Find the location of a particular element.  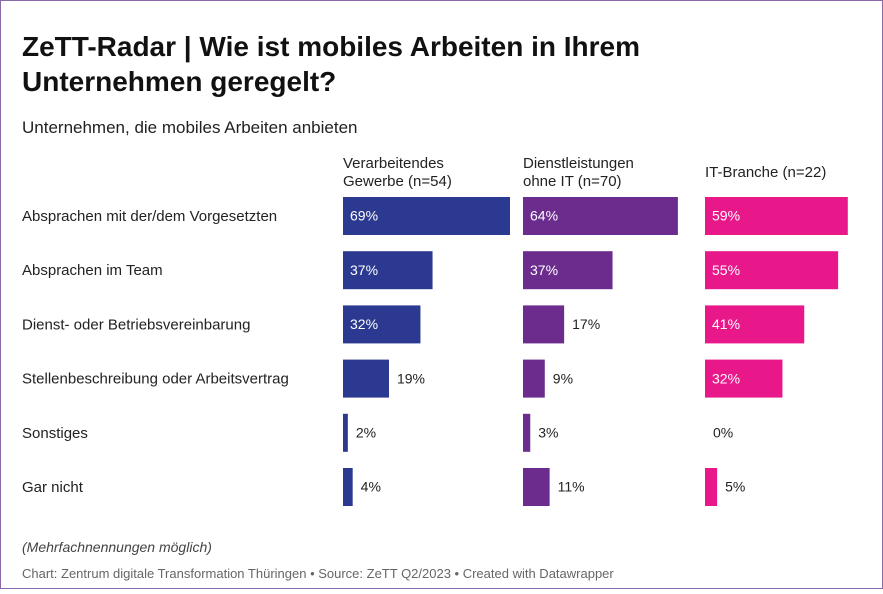

value-label: 64% is located at coordinates (544, 216).